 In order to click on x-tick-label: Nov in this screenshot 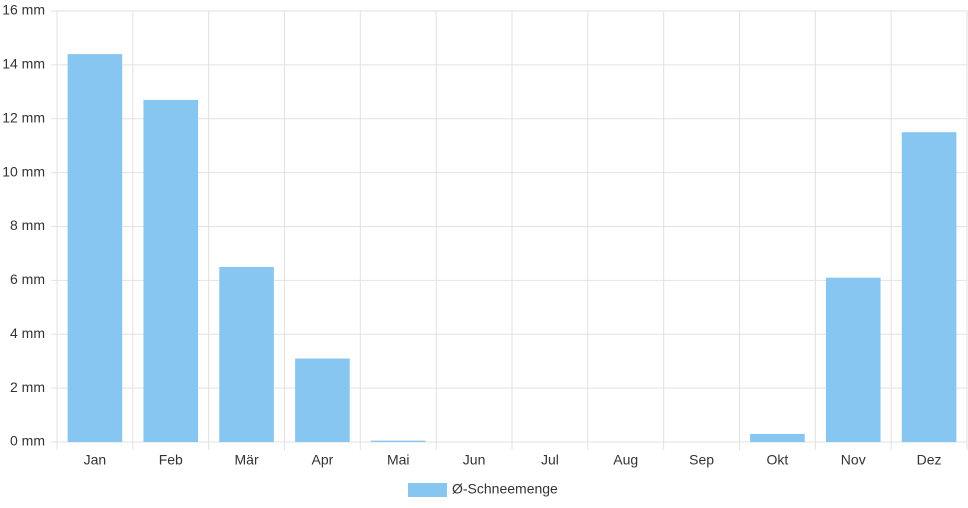, I will do `click(853, 460)`.